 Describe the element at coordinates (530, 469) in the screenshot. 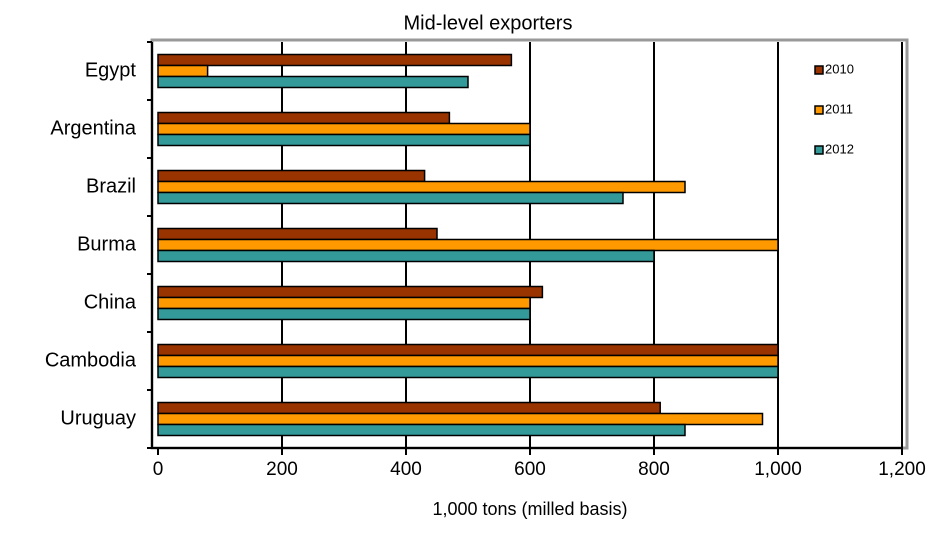

I see `x-tick-label: 600` at that location.